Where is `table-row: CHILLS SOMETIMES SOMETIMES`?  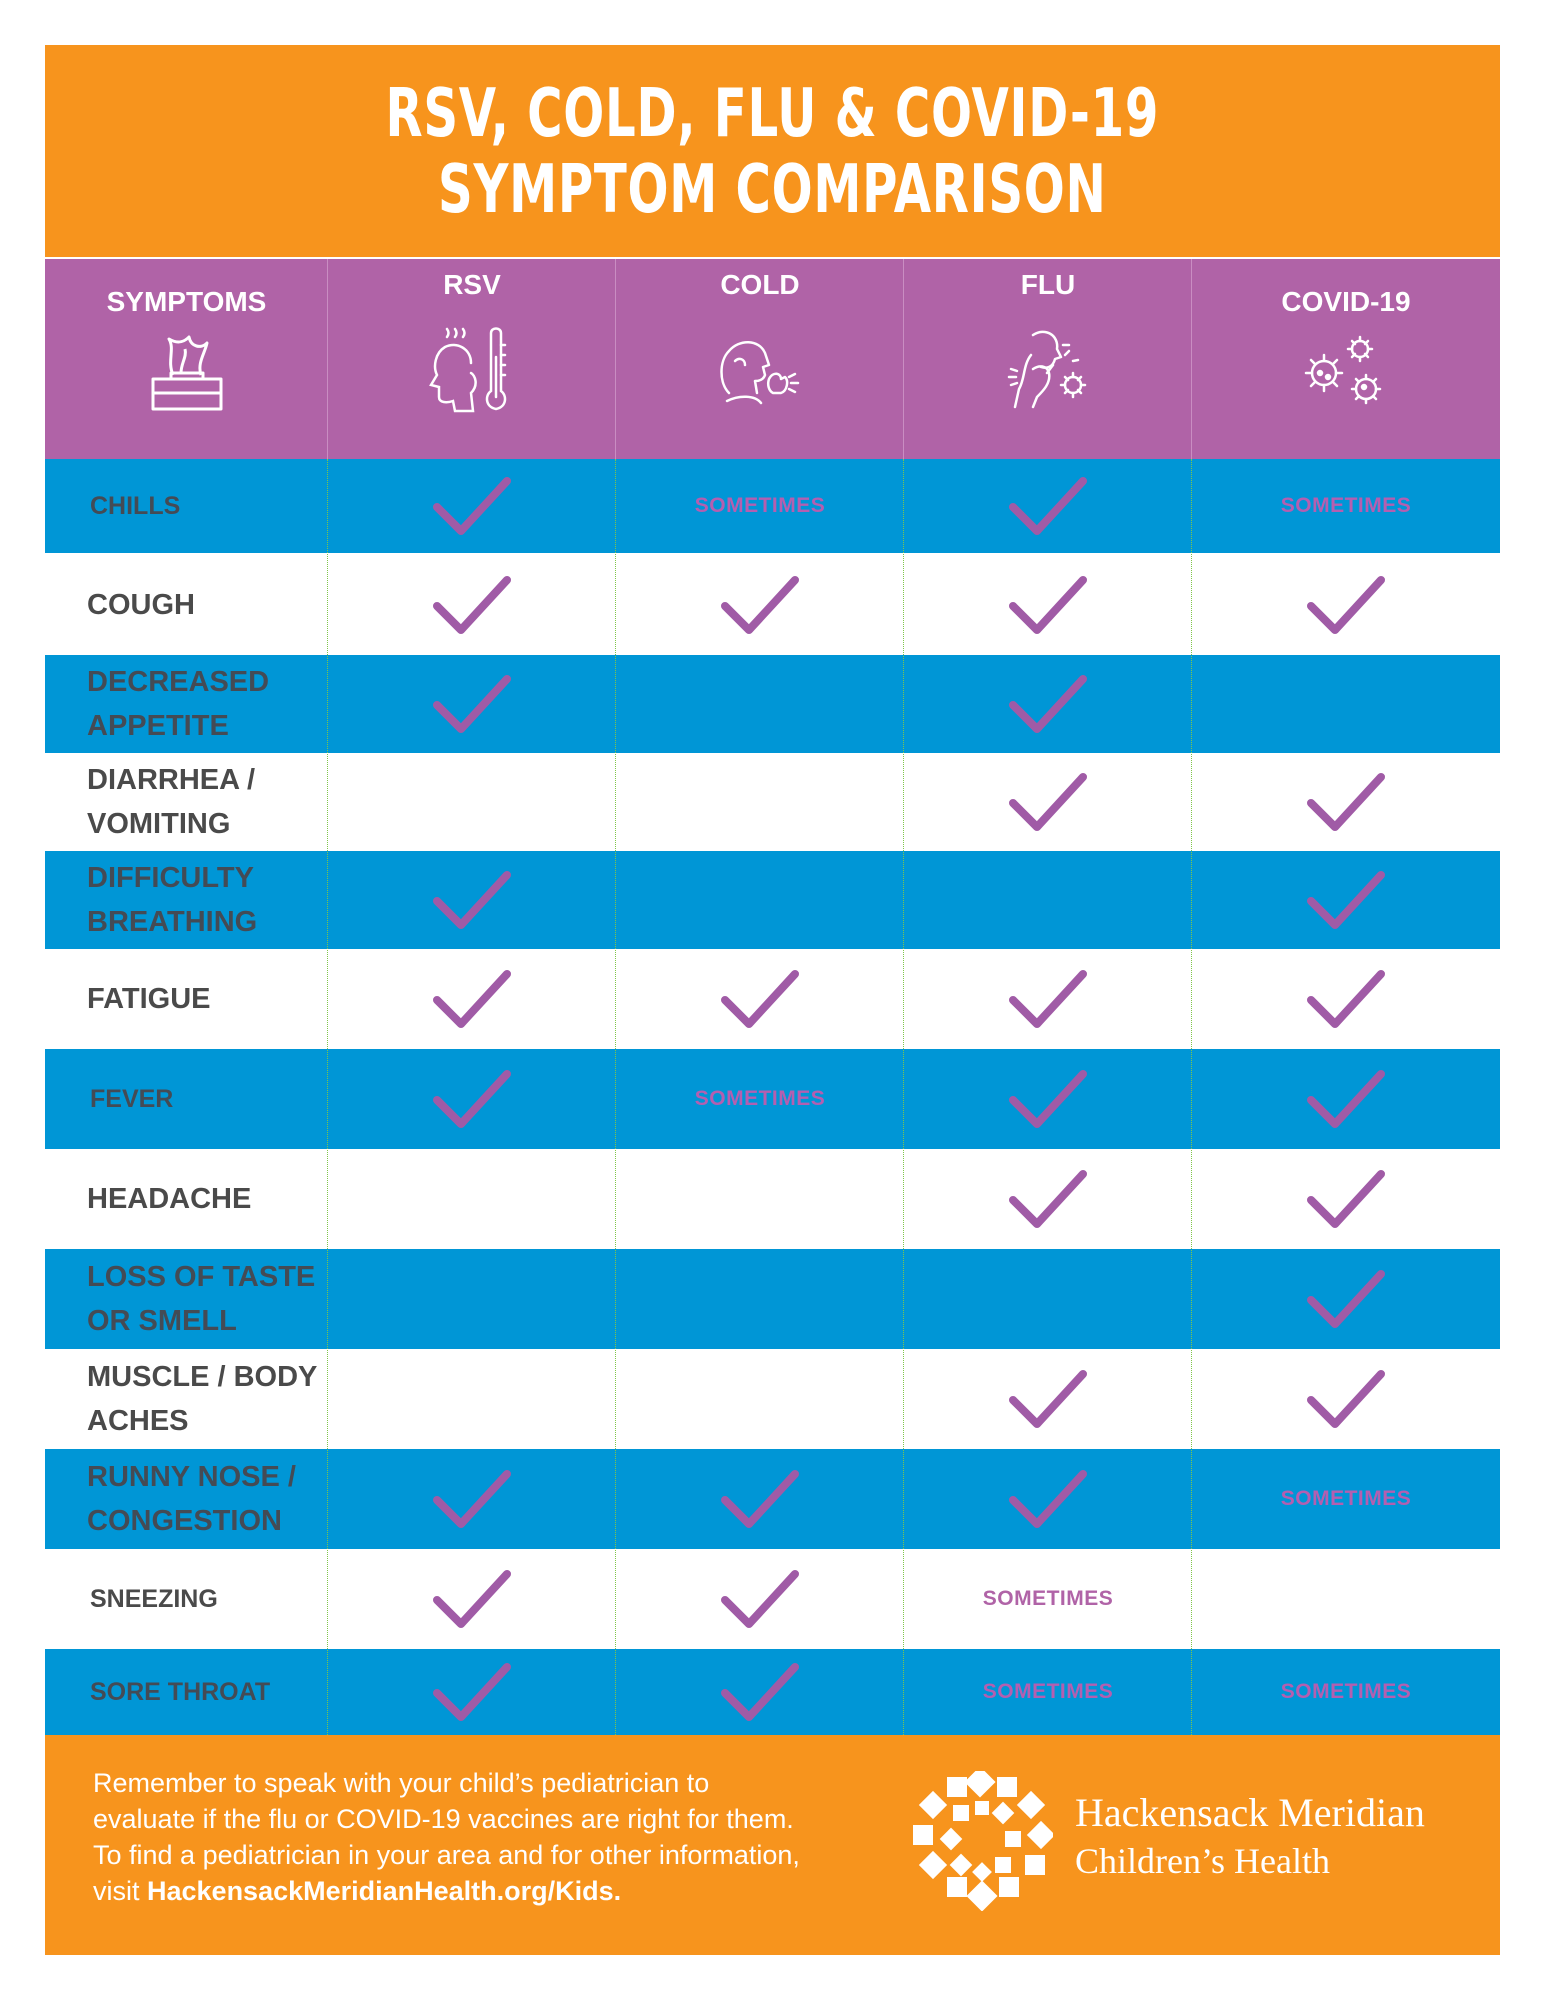
table-row: CHILLS SOMETIMES SOMETIMES is located at coordinates (772, 506).